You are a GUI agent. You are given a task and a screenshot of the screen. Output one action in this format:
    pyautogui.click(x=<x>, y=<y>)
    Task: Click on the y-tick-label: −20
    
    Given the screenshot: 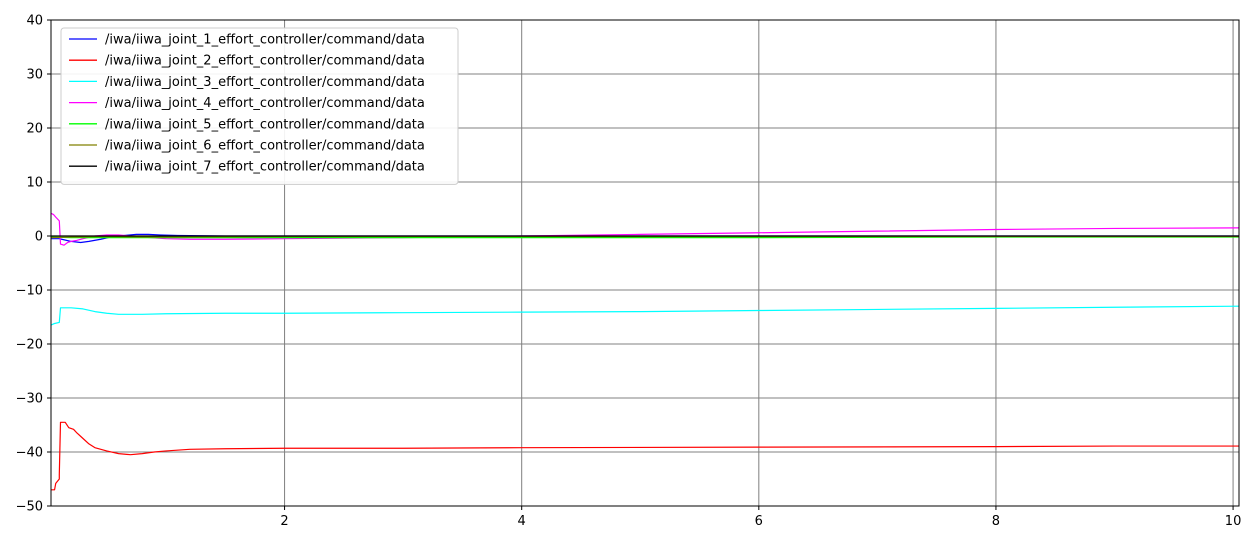 What is the action you would take?
    pyautogui.click(x=29, y=345)
    